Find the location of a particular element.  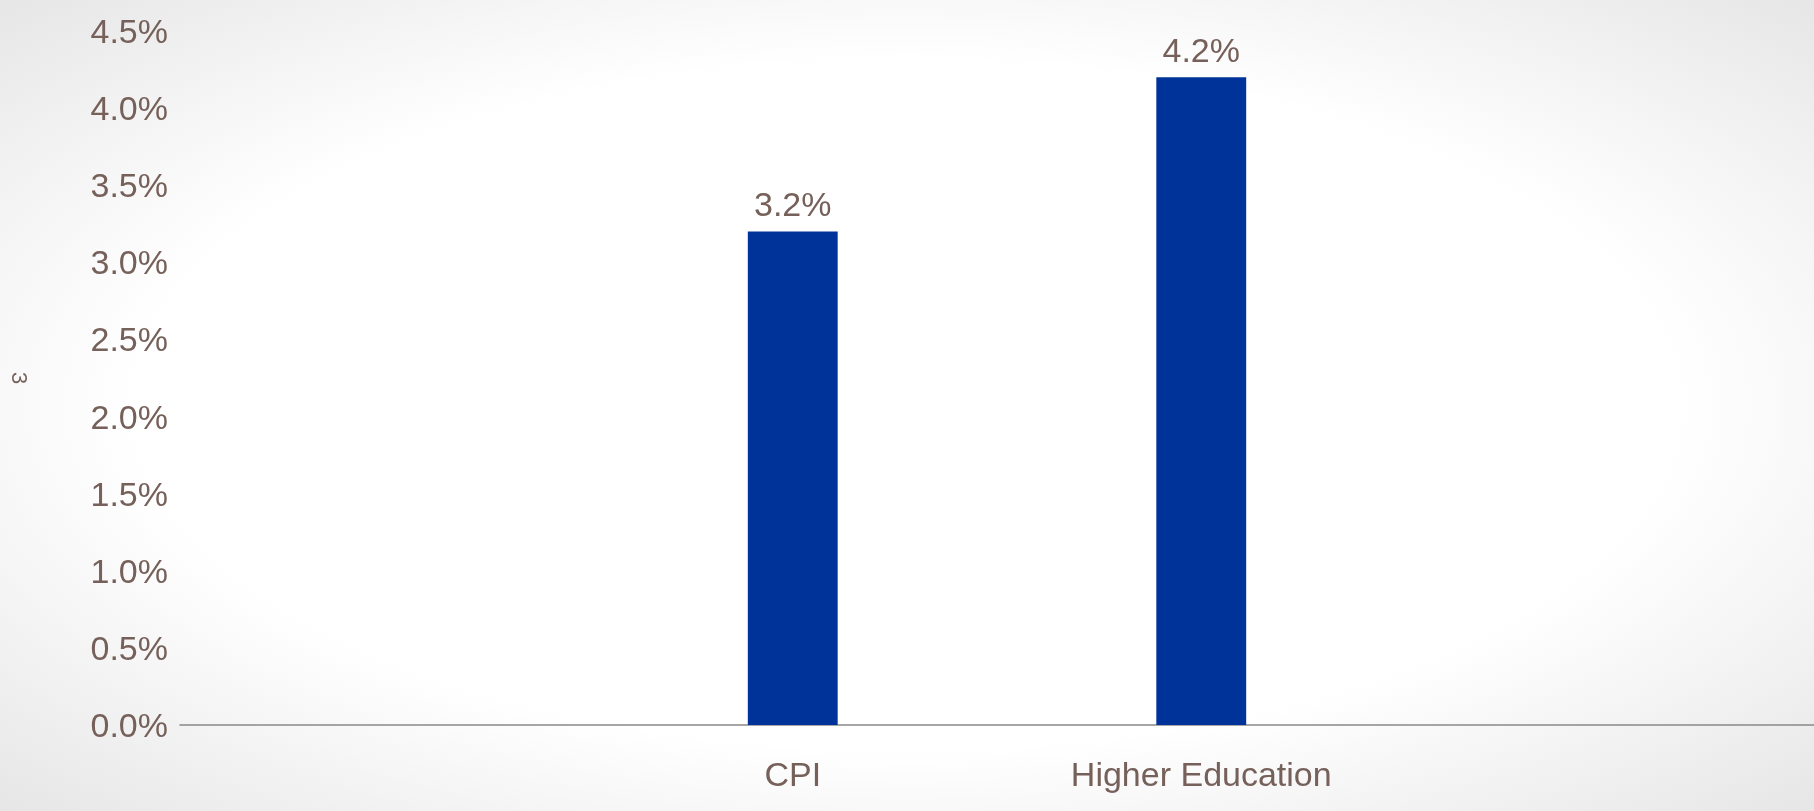

data-label: 4.2% is located at coordinates (1201, 50).